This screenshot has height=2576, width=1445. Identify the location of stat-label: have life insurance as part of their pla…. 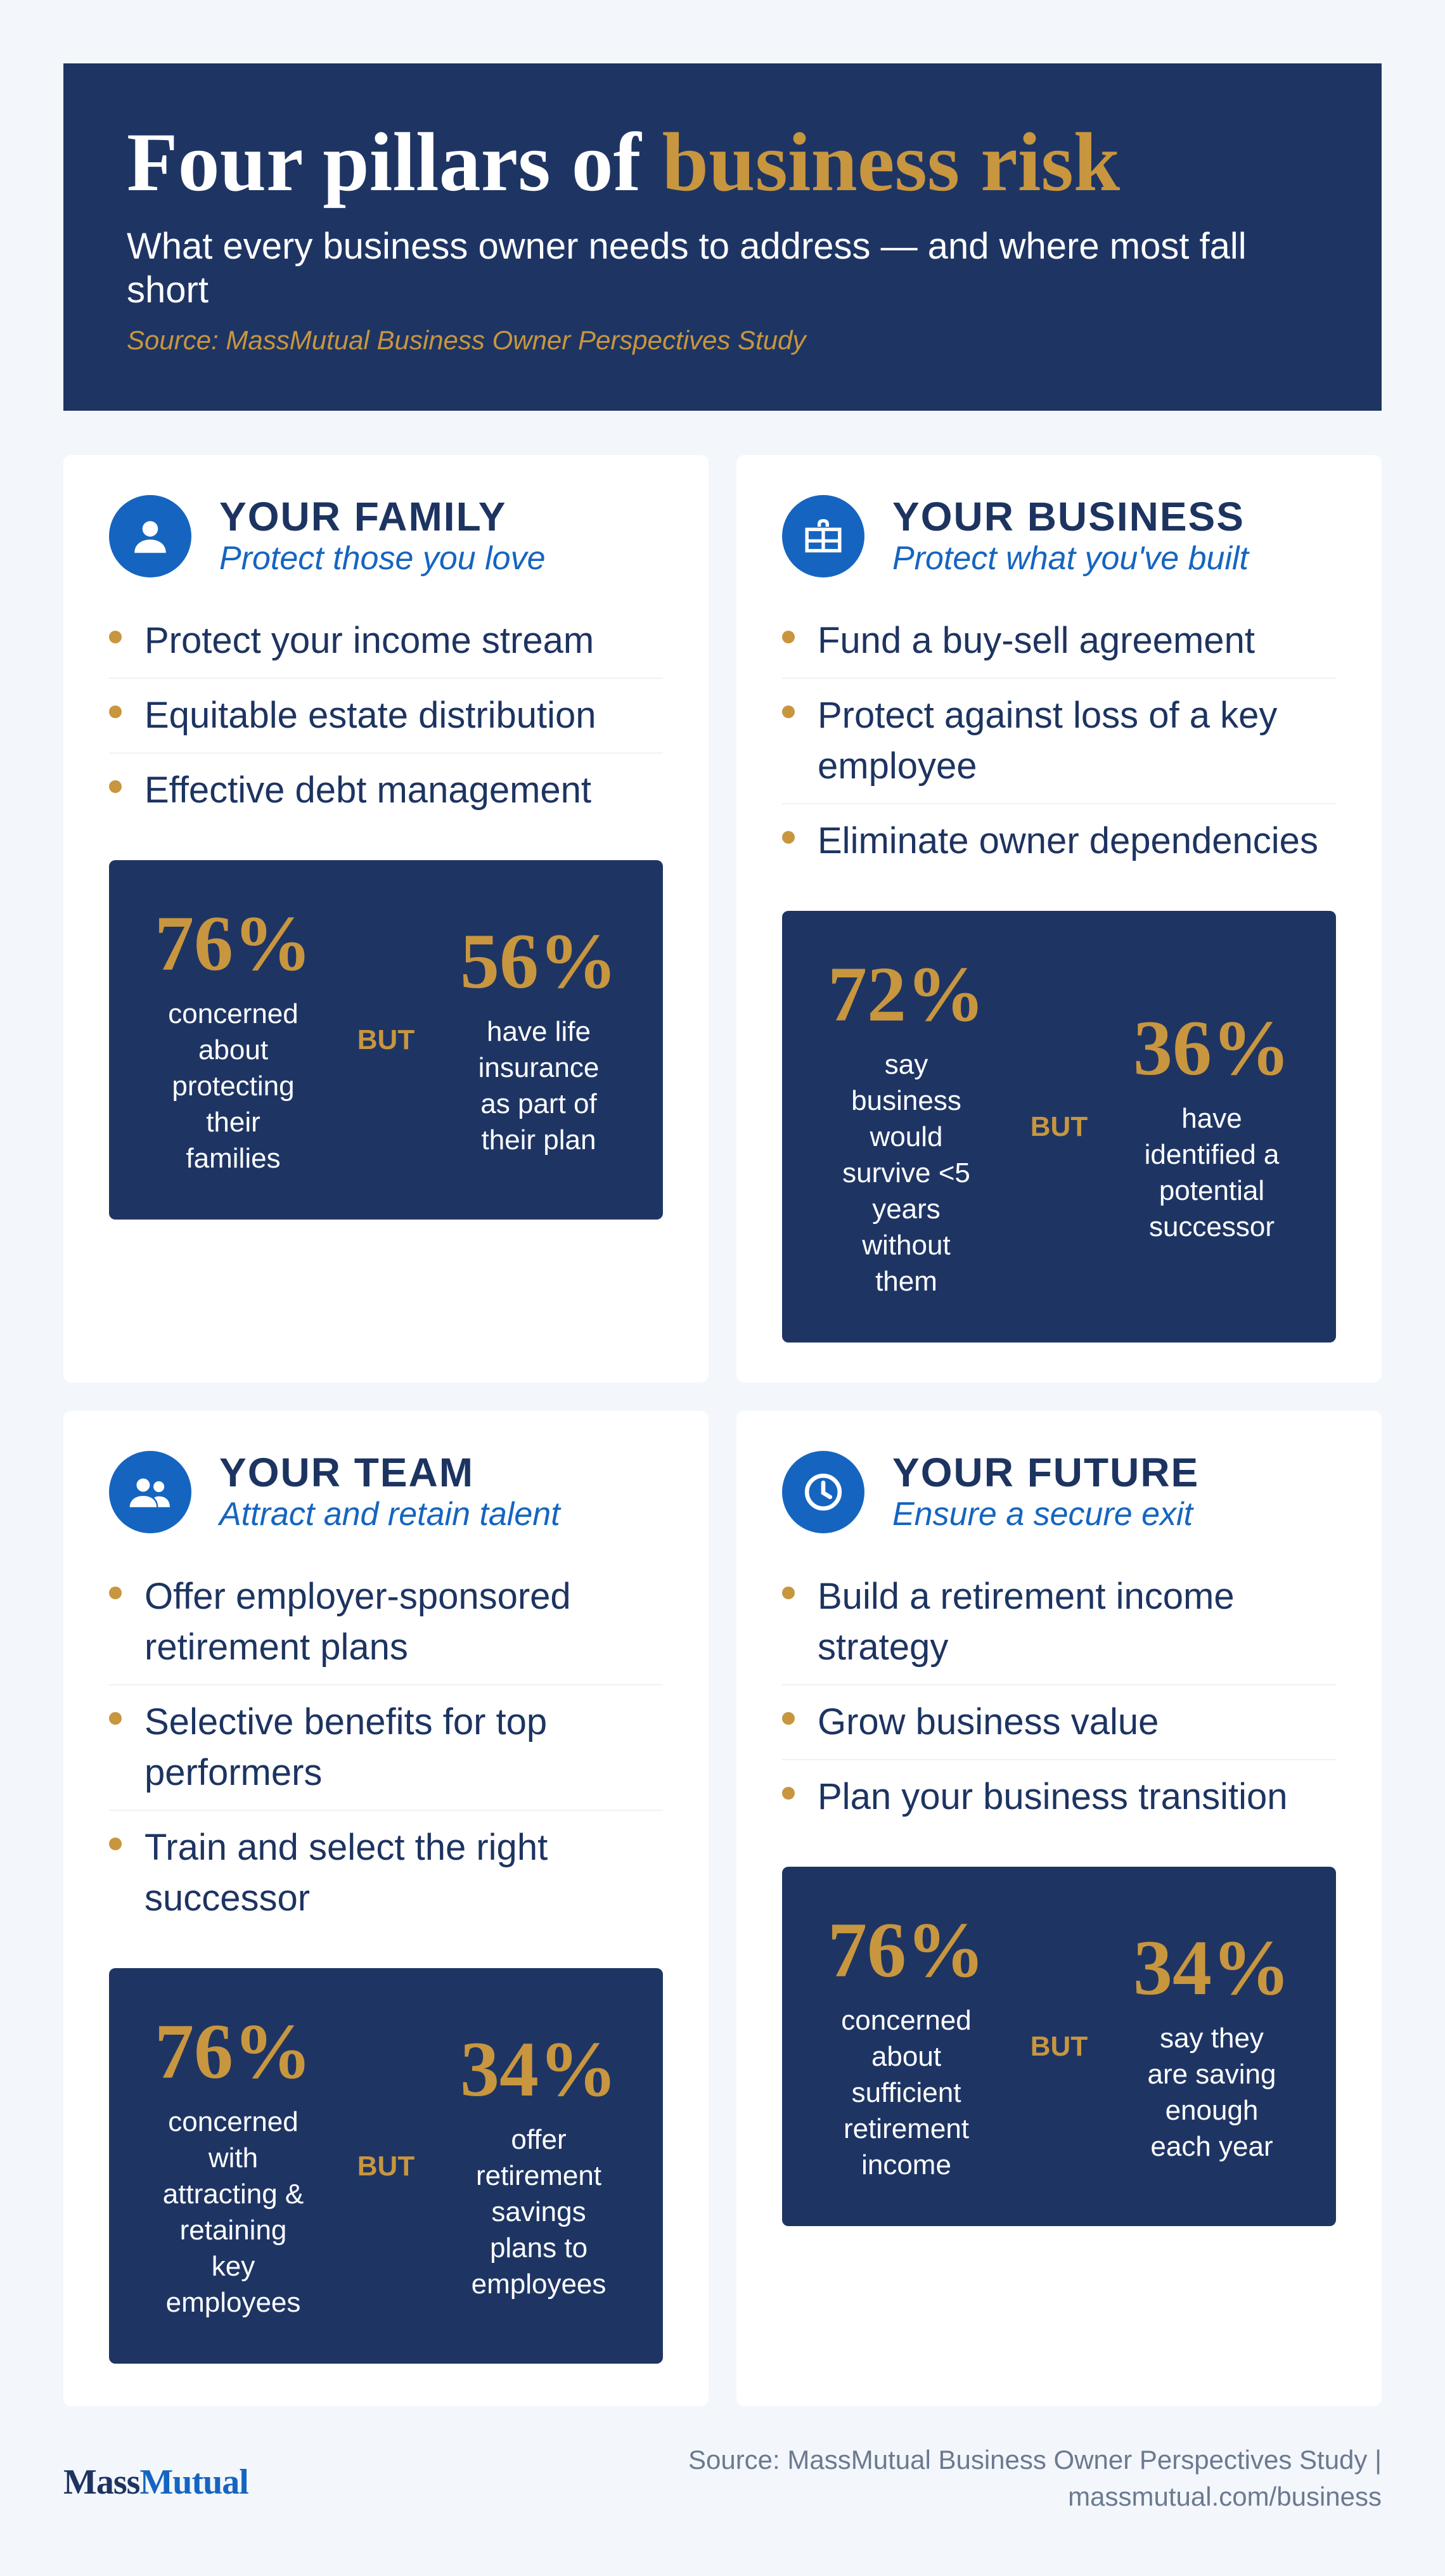
(539, 1086).